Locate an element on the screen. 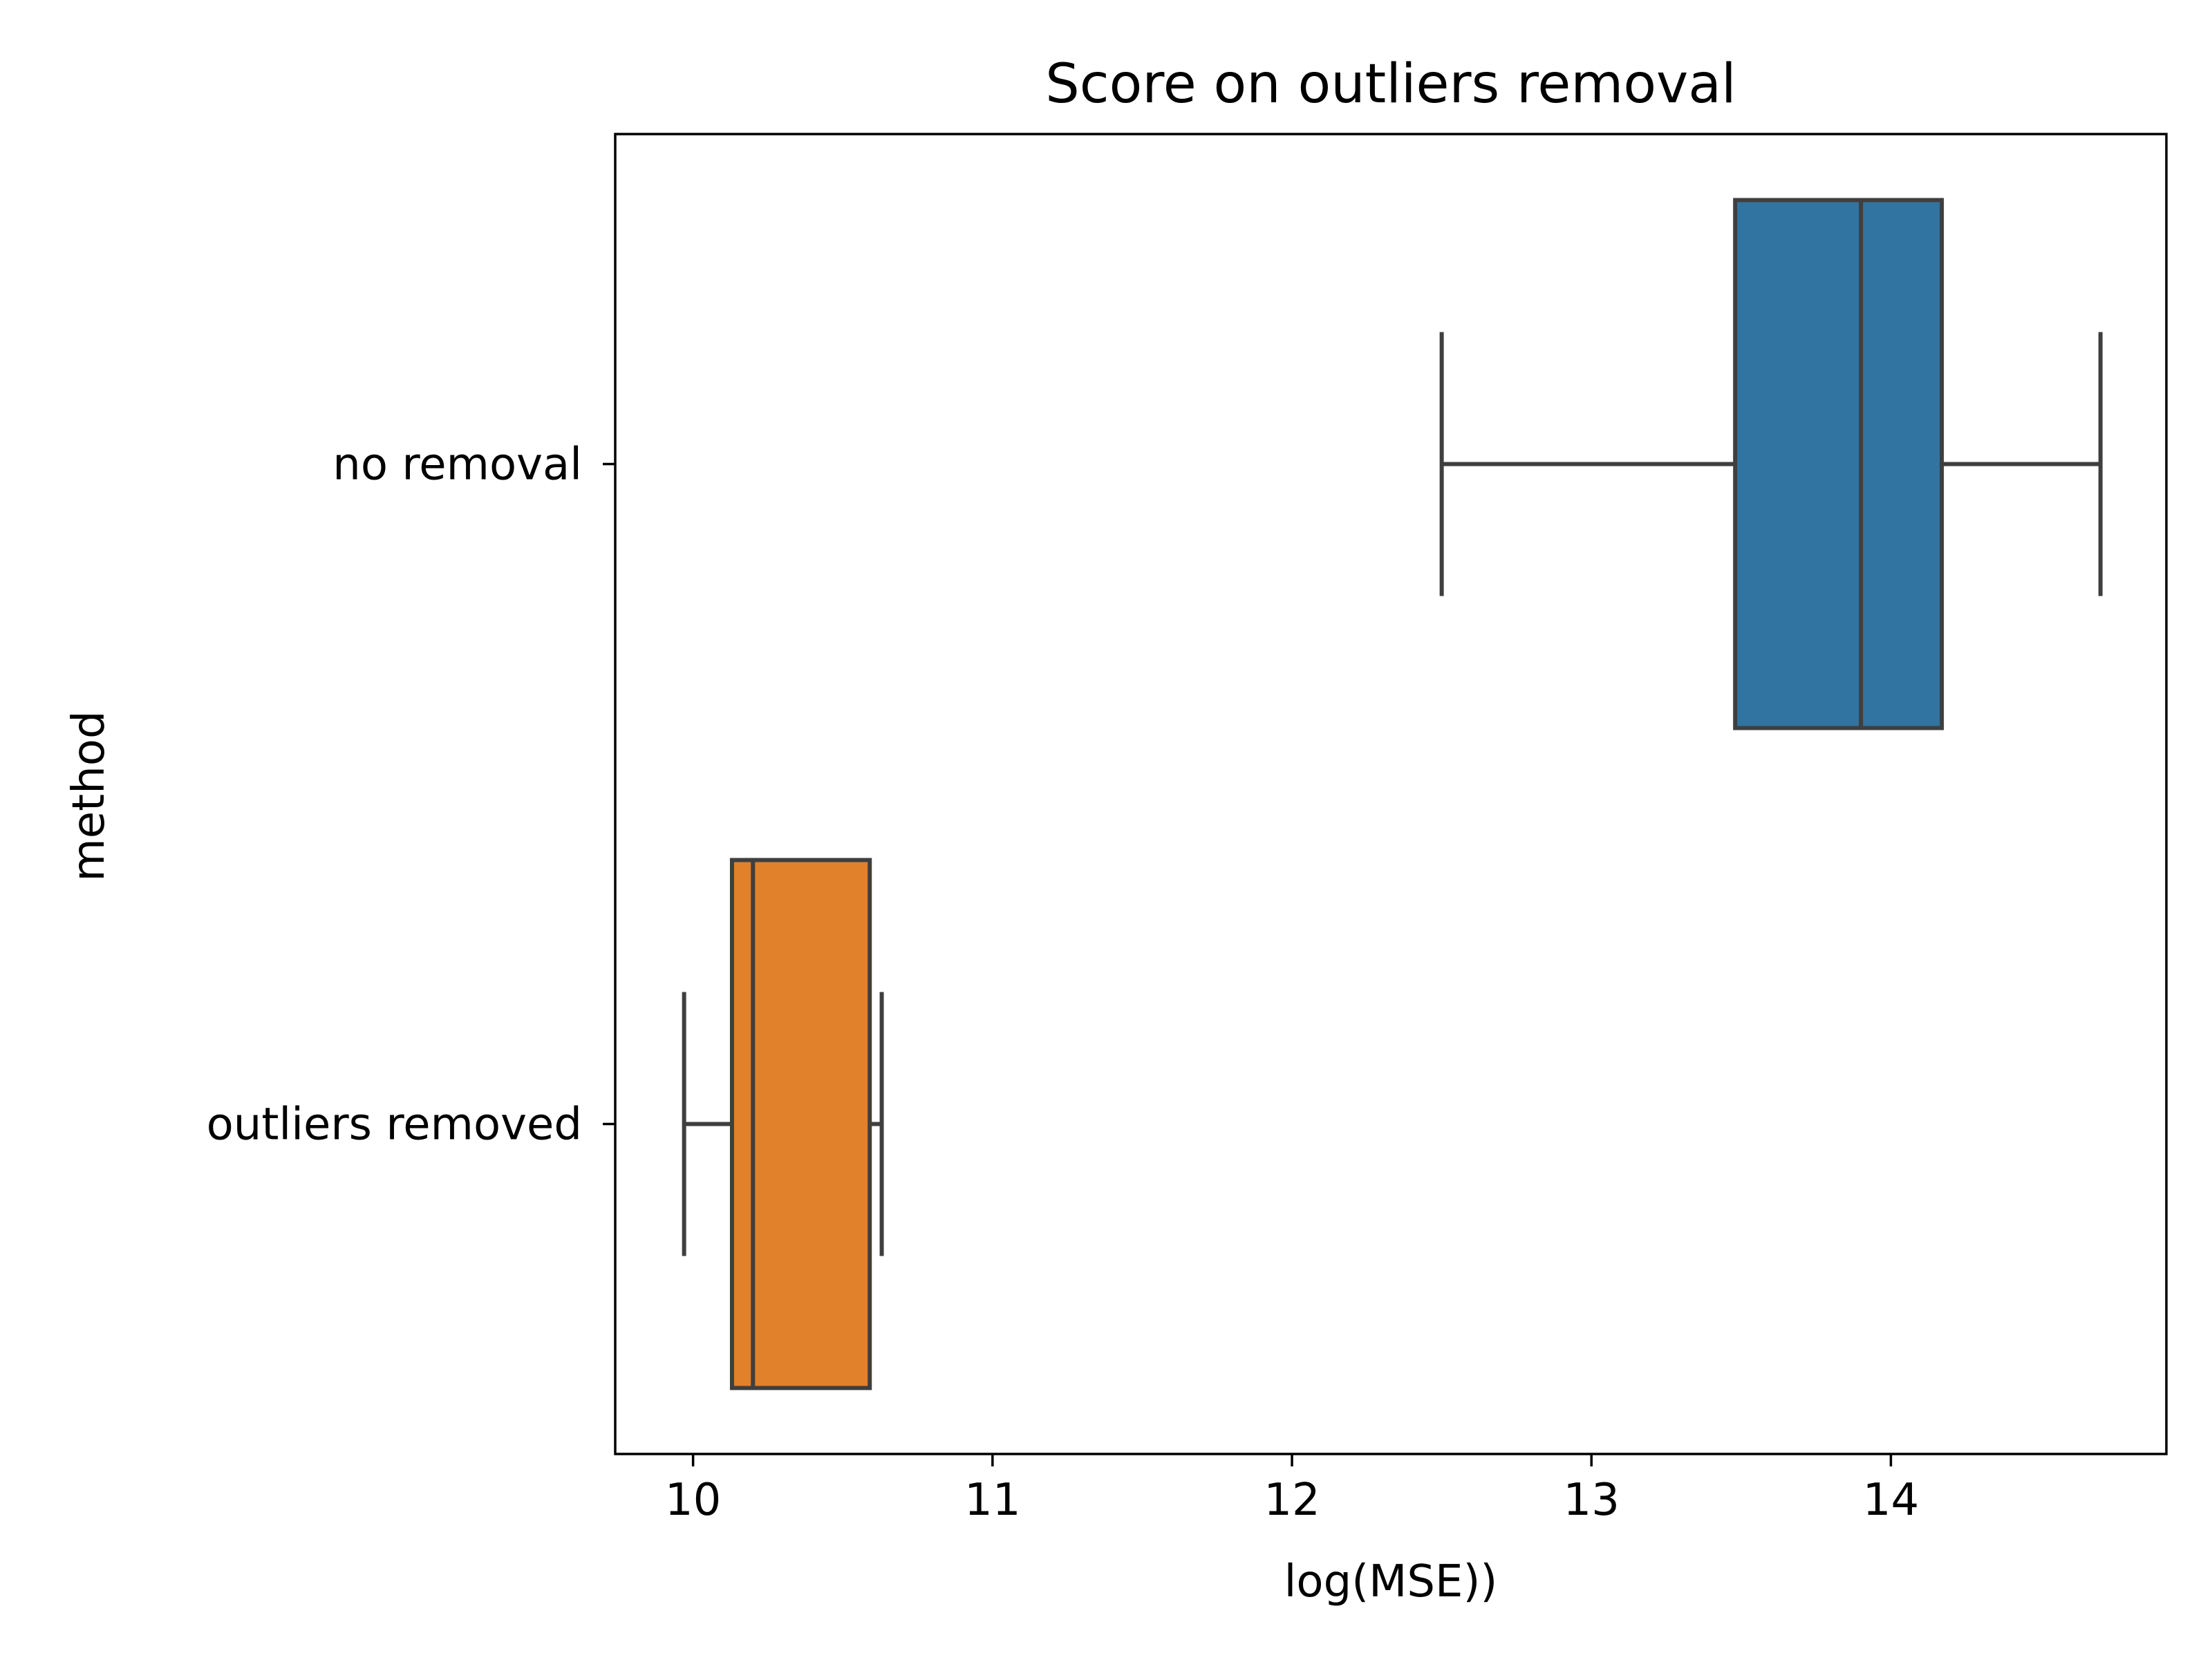 The image size is (2212, 1662). x-tick-label-11: 11 is located at coordinates (992, 1500).